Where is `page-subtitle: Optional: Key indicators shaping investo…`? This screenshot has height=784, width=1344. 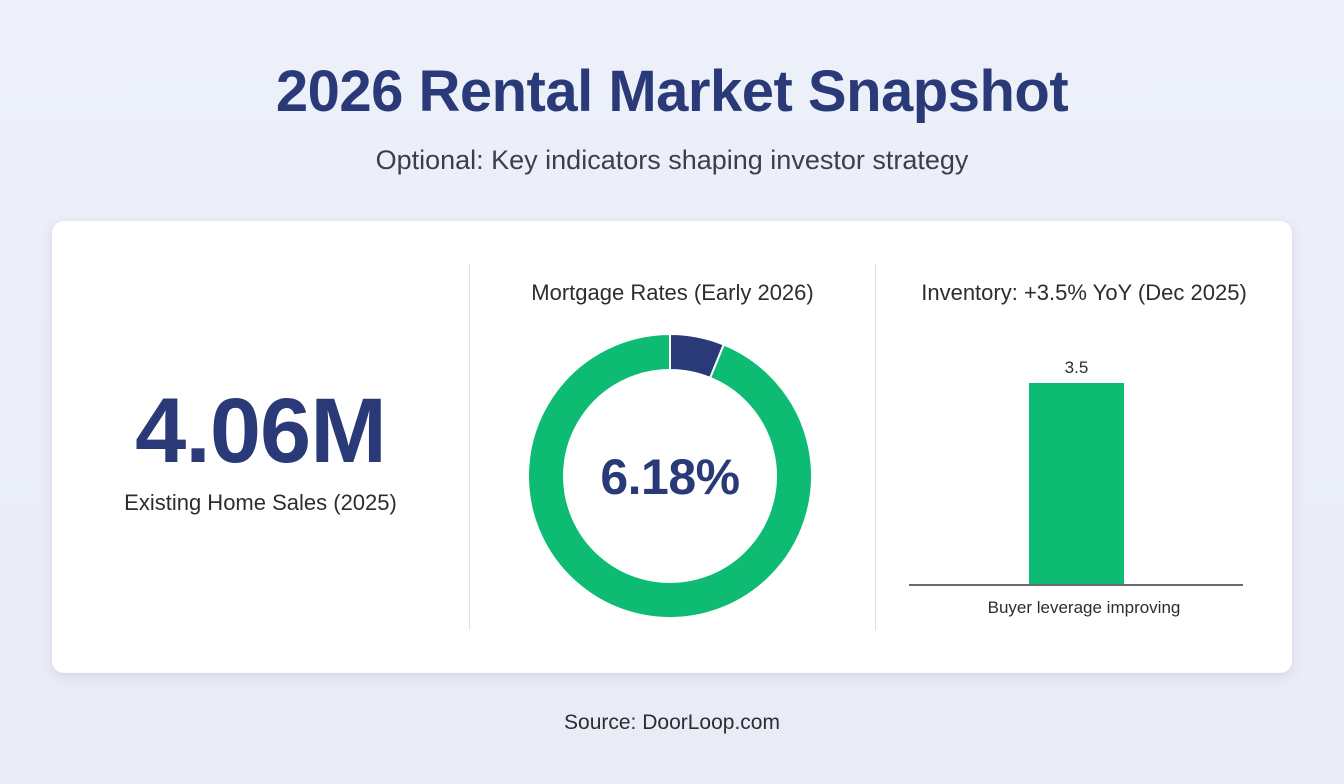
page-subtitle: Optional: Key indicators shaping investo… is located at coordinates (672, 160).